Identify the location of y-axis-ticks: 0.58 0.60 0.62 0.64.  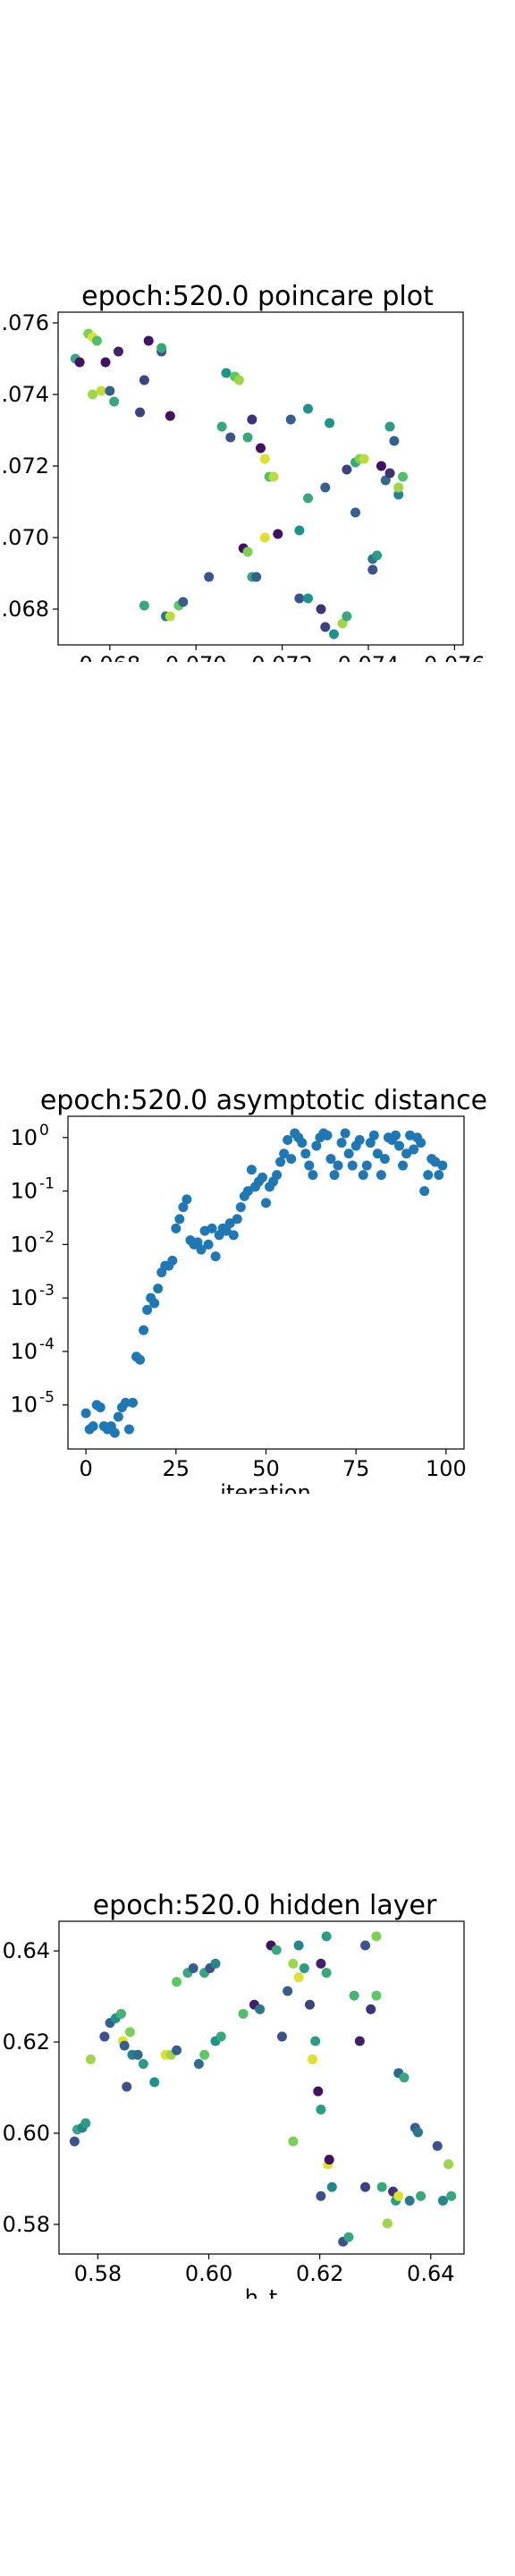
(31, 2087).